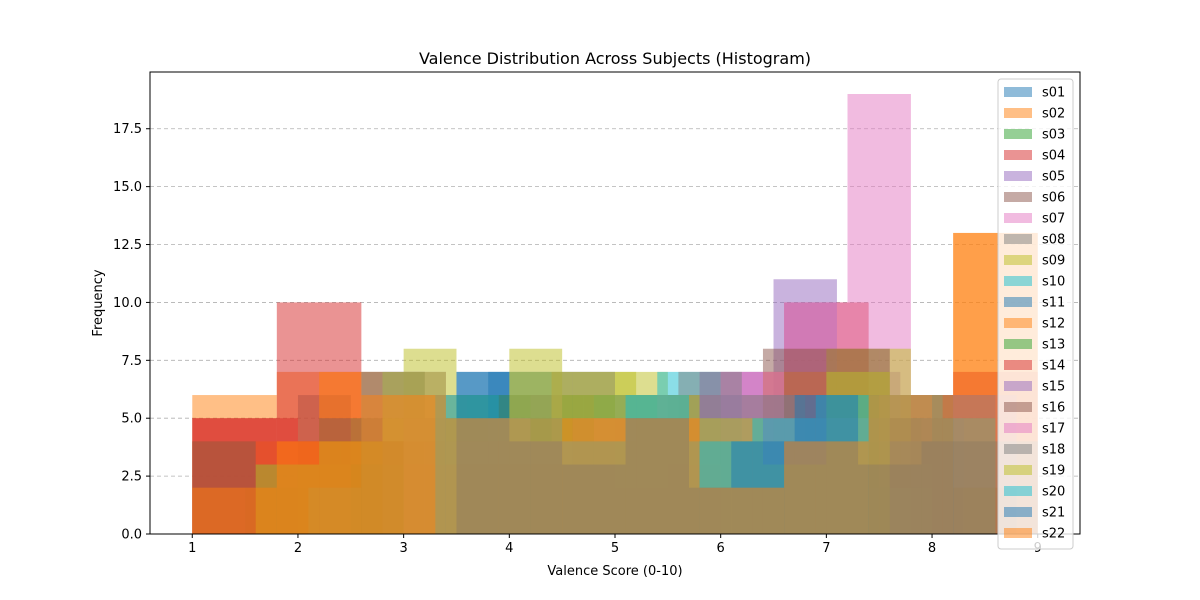 The height and width of the screenshot is (600, 1200). Describe the element at coordinates (509, 548) in the screenshot. I see `x-tick-label: 4` at that location.